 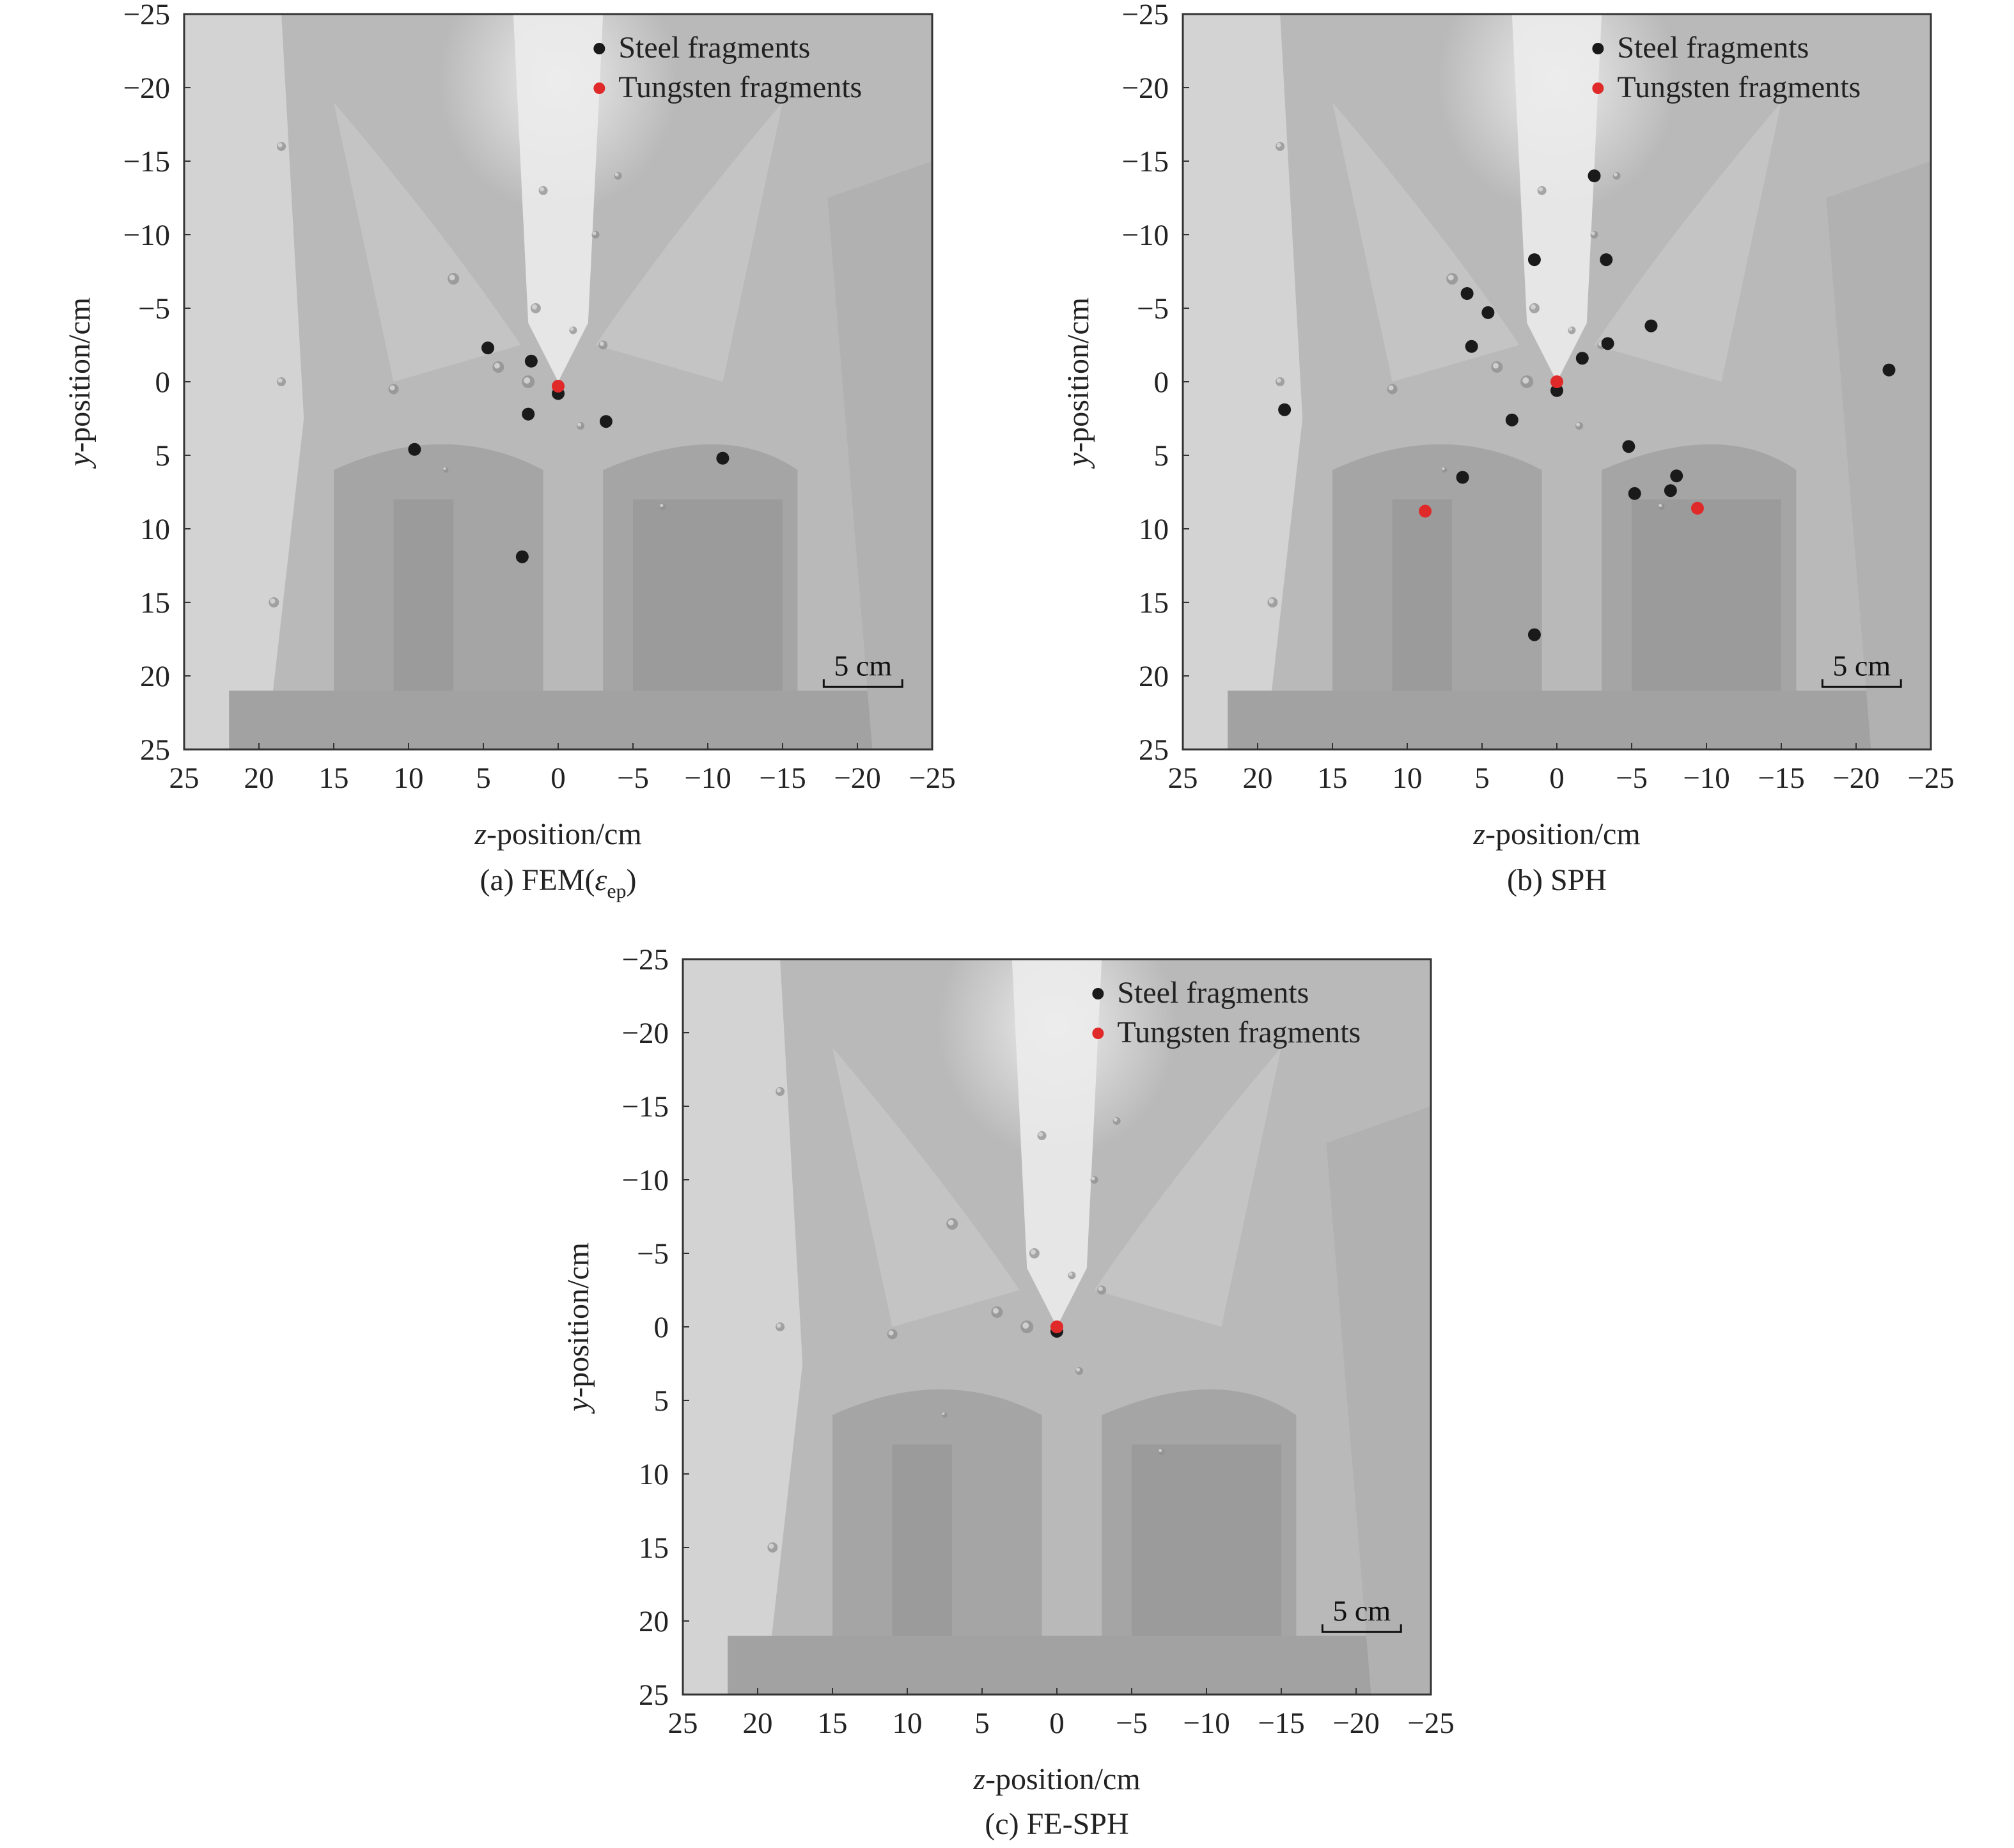 What do you see at coordinates (558, 882) in the screenshot?
I see `panel-caption: (a) FEM(εep)` at bounding box center [558, 882].